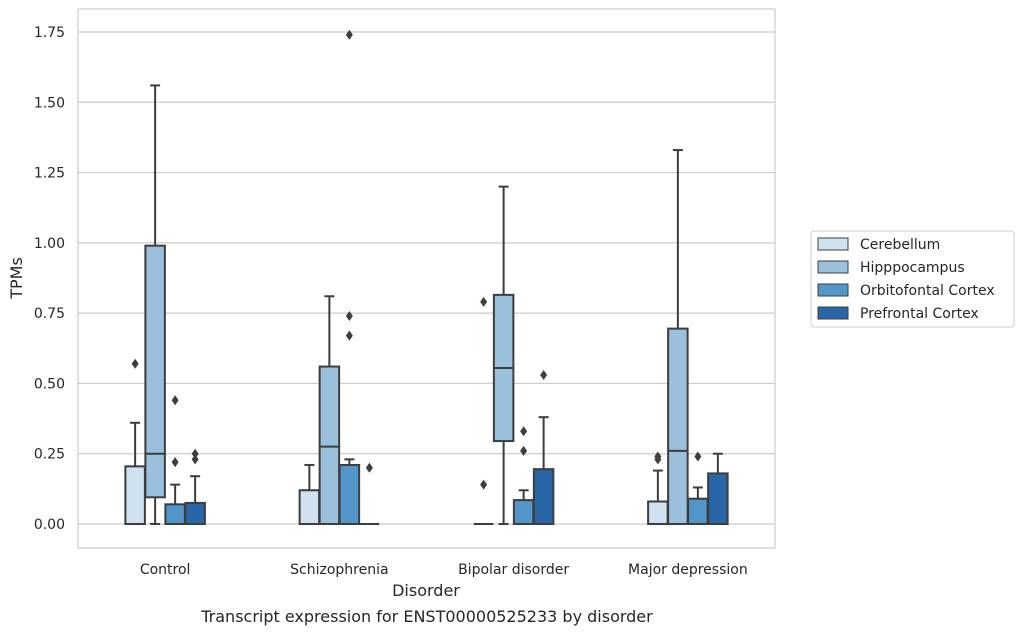 This screenshot has height=634, width=1023. I want to click on y-tick-label: 1.50, so click(49, 103).